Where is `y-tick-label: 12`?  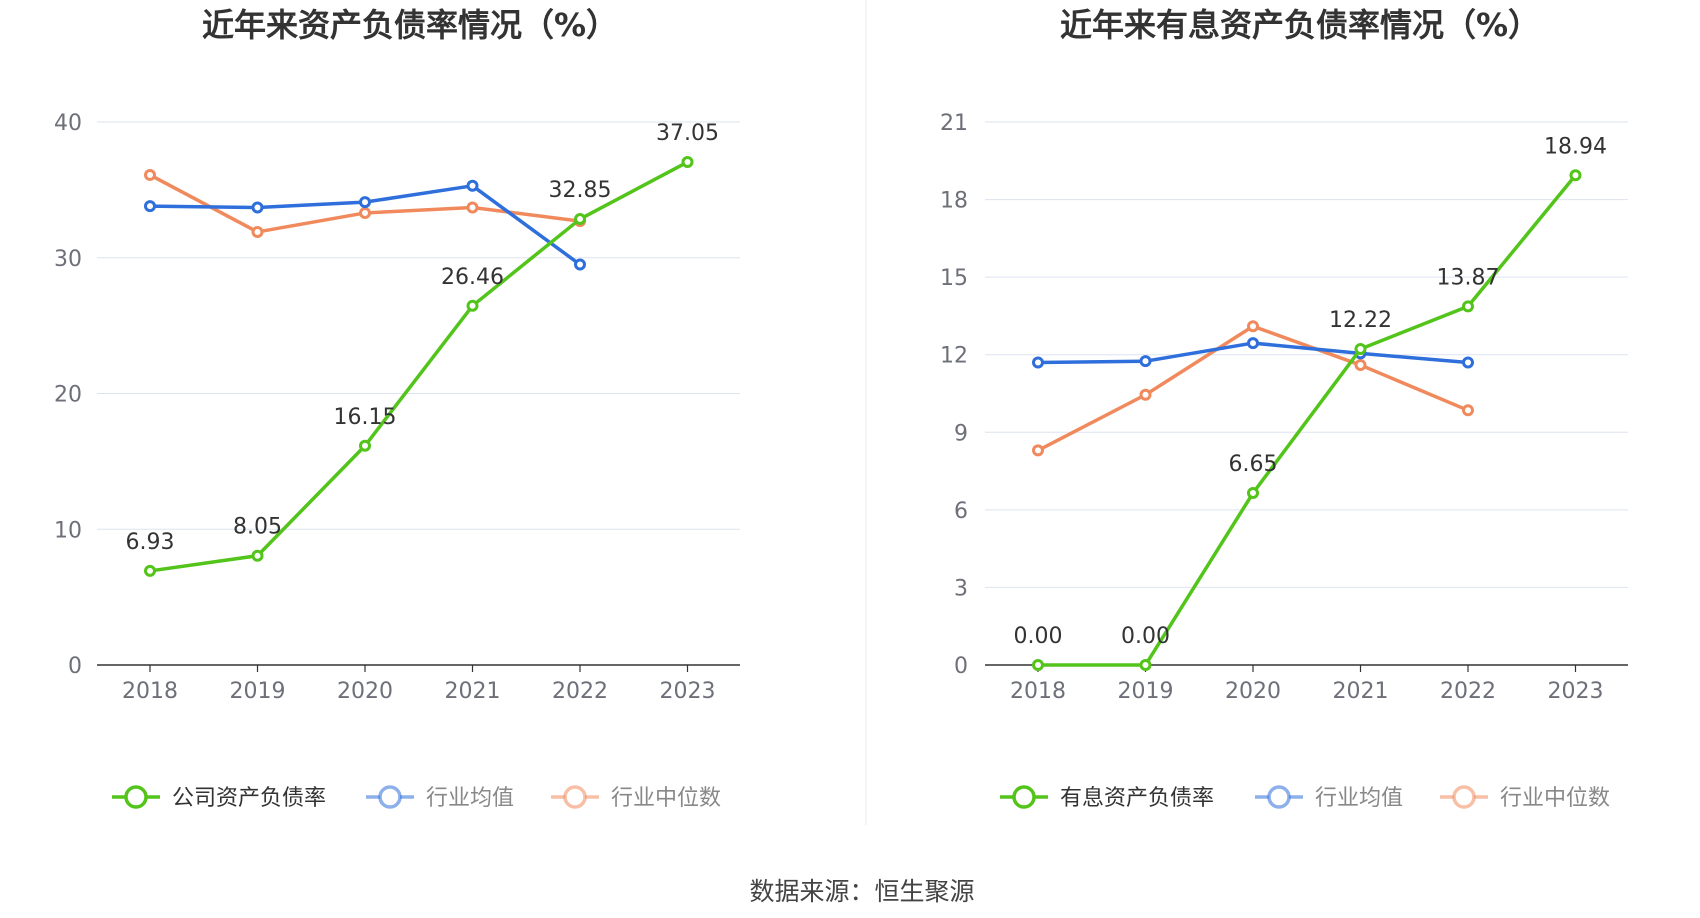
y-tick-label: 12 is located at coordinates (954, 356).